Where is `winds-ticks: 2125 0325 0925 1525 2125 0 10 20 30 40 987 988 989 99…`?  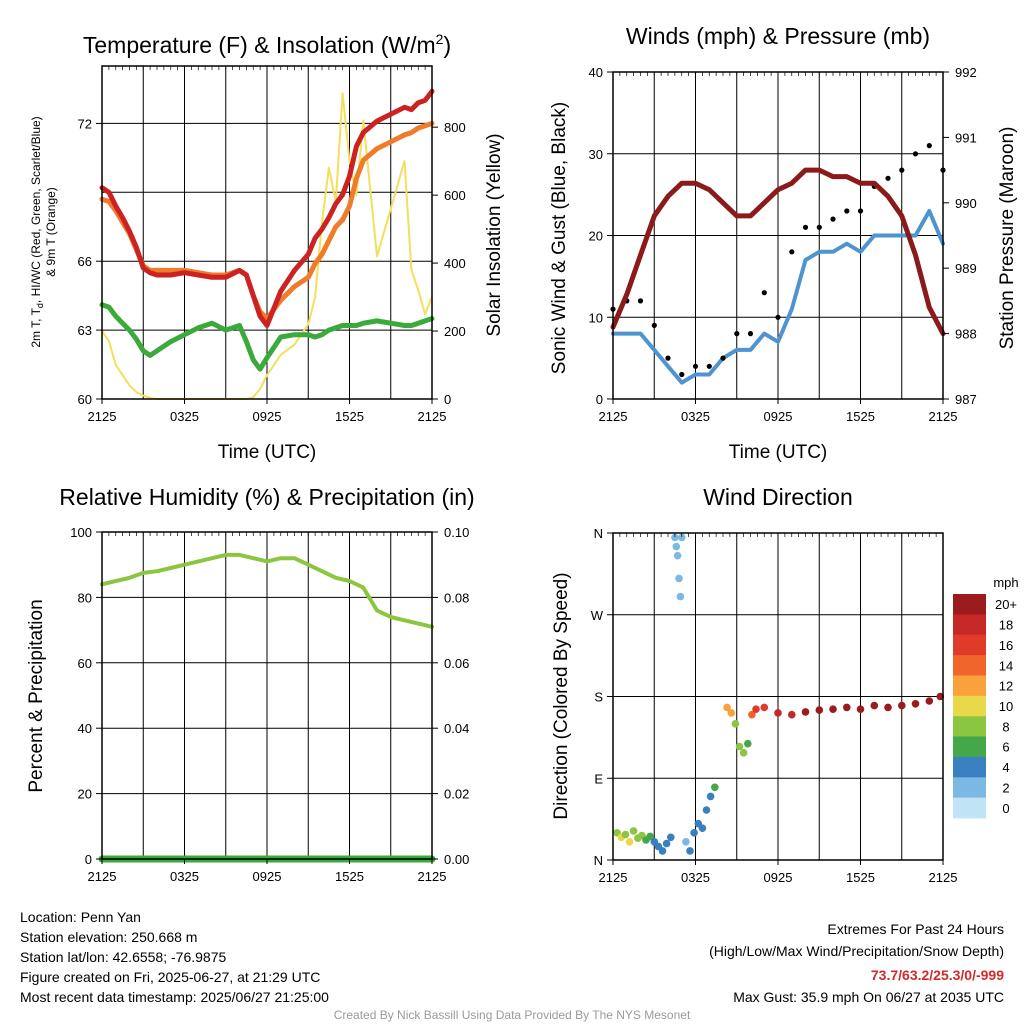
winds-ticks: 2125 0325 0925 1525 2125 0 10 20 30 40 987 988 989 99… is located at coordinates (783, 244).